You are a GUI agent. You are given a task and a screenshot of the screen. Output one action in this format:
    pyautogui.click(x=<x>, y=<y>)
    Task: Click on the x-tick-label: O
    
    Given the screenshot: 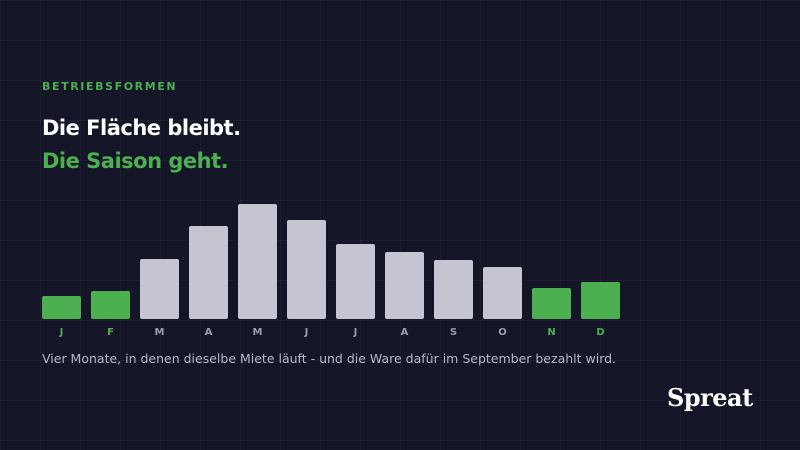 What is the action you would take?
    pyautogui.click(x=502, y=332)
    